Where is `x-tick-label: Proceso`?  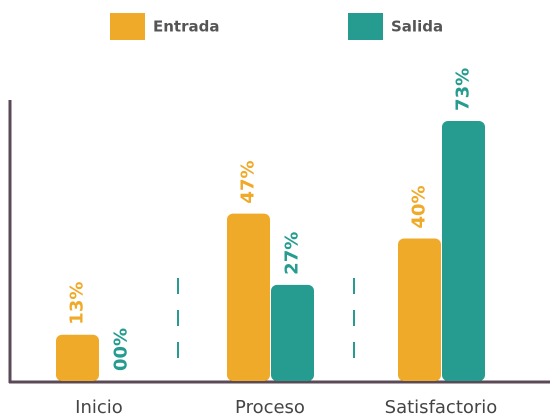
x-tick-label: Proceso is located at coordinates (270, 406).